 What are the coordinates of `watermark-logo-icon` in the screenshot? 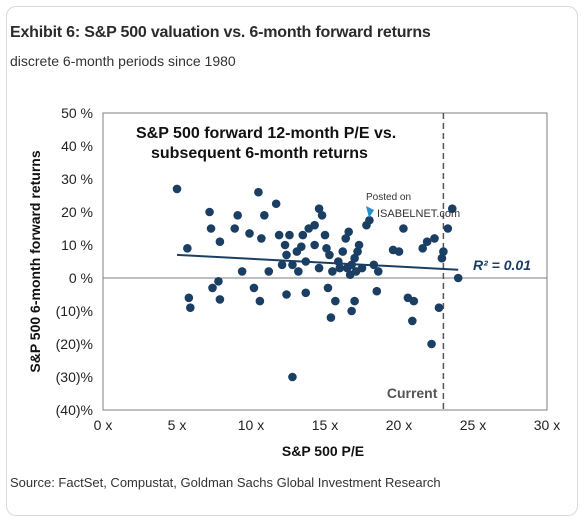 It's located at (370, 212).